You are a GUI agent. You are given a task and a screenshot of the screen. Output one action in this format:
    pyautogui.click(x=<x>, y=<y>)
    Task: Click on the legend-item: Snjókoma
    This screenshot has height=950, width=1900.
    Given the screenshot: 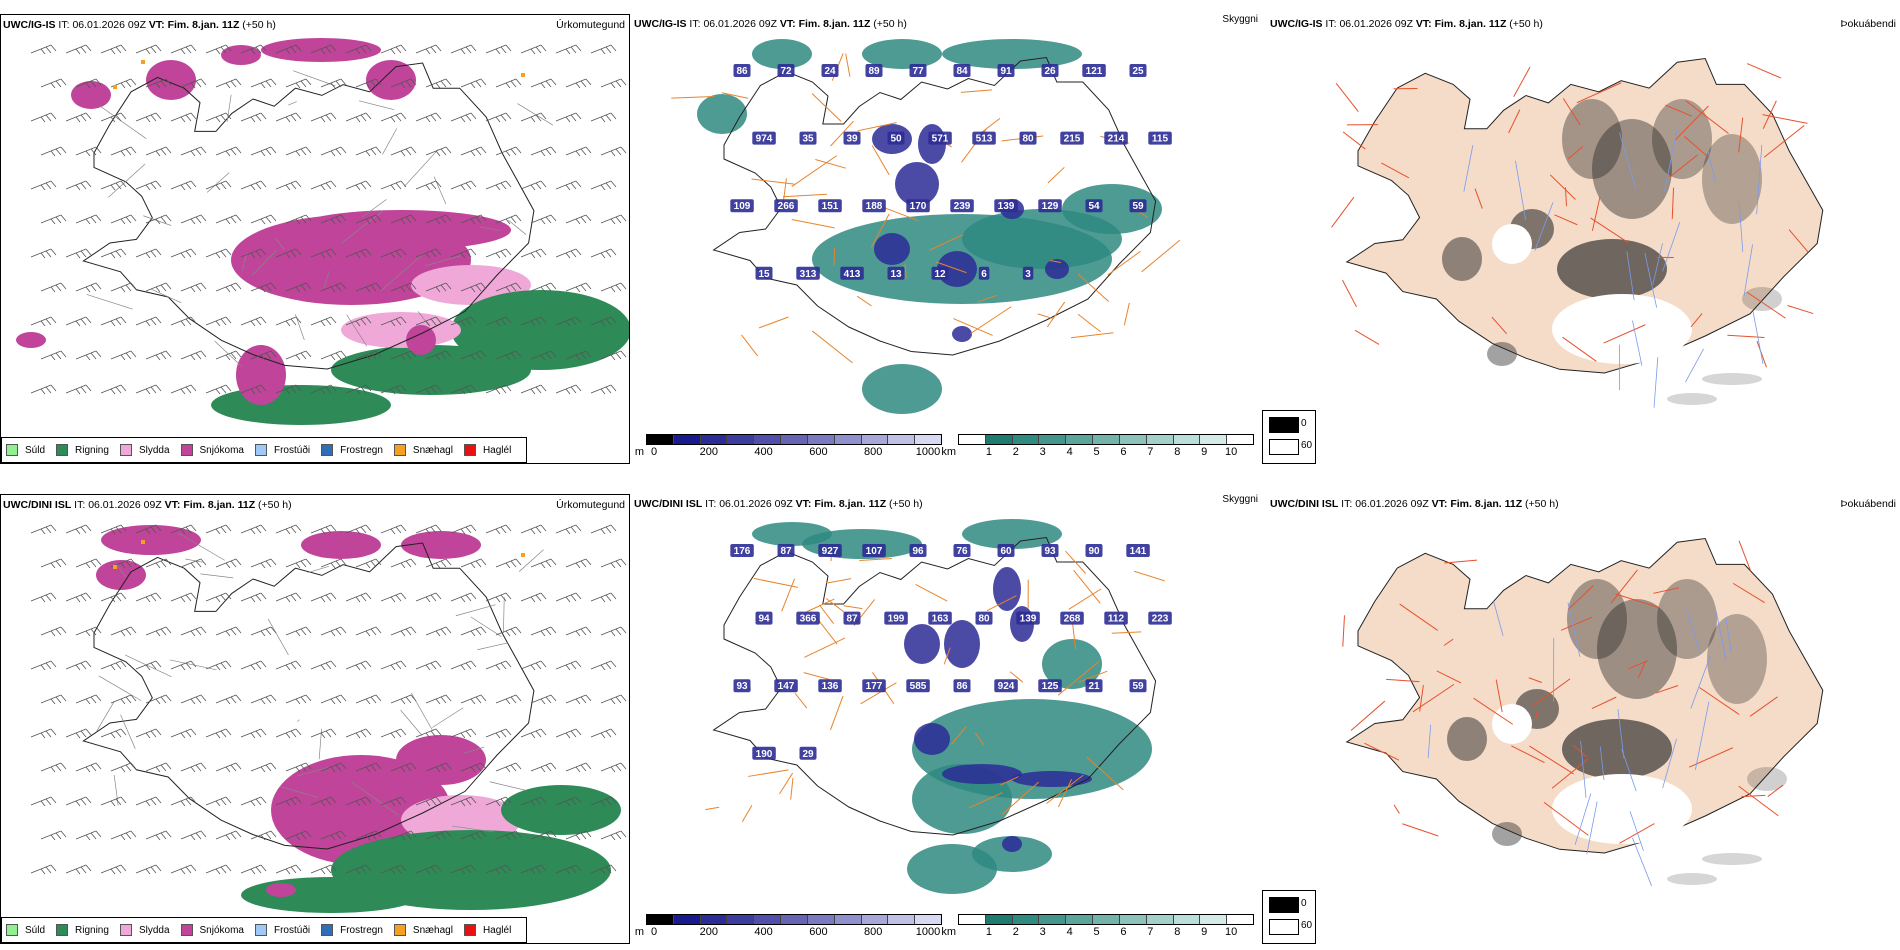 What is the action you would take?
    pyautogui.click(x=212, y=450)
    